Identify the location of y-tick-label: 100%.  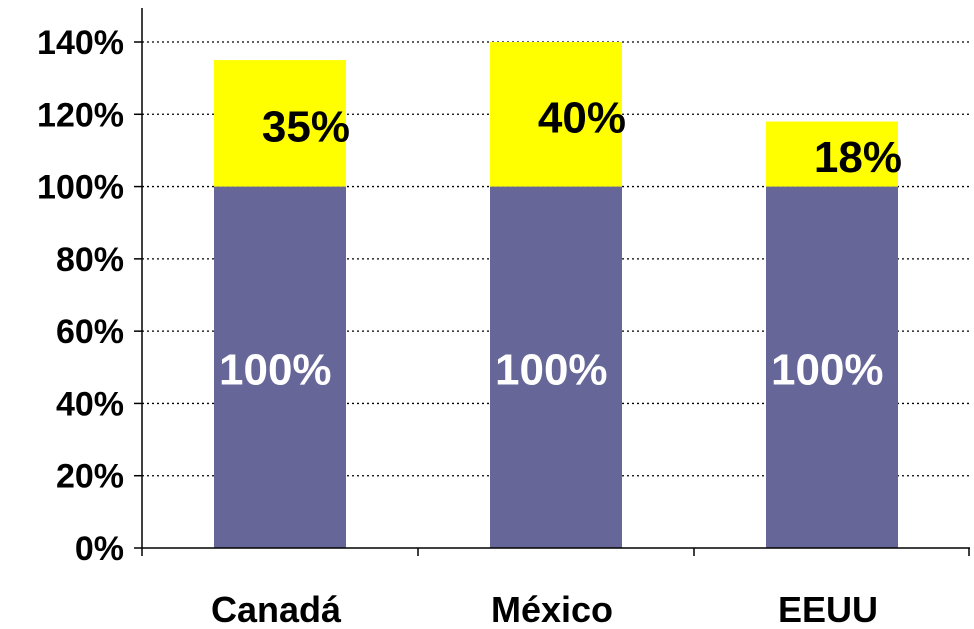
(80, 188).